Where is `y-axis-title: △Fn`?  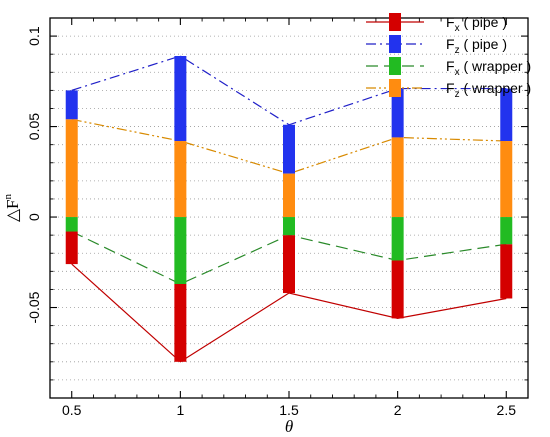 y-axis-title: △Fn is located at coordinates (12, 207).